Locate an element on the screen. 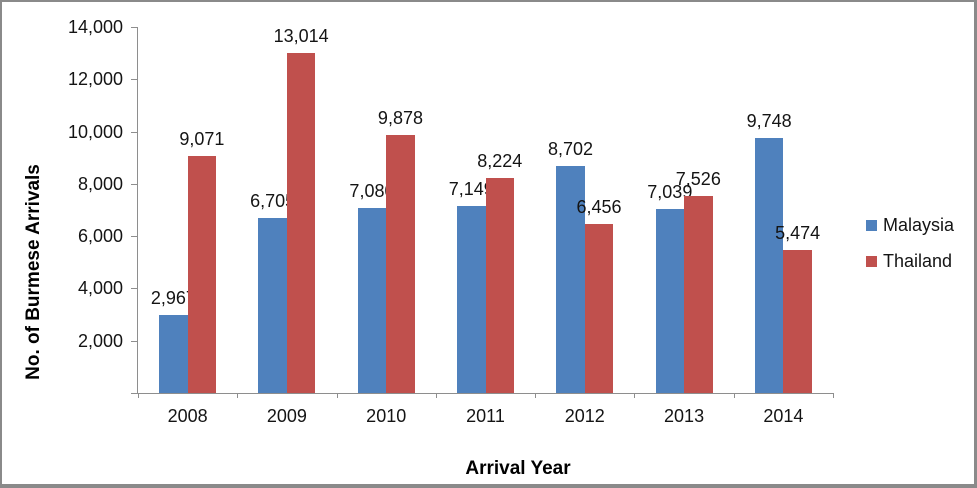 The image size is (977, 488). data-label-thailand-2011: 8,224 is located at coordinates (500, 161).